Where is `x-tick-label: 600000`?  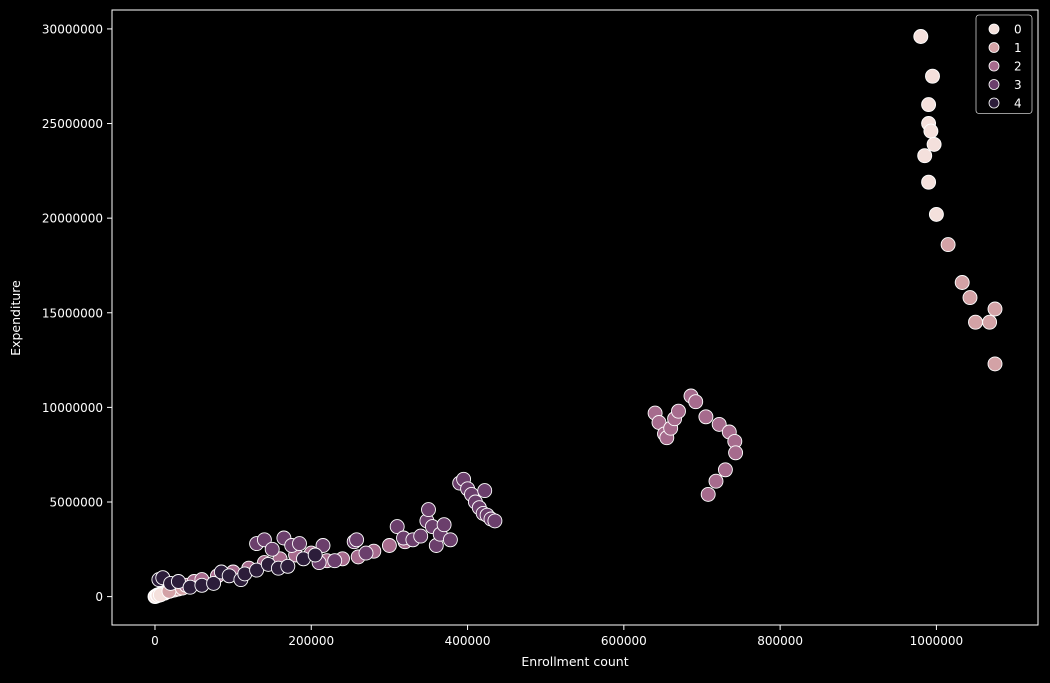
x-tick-label: 600000 is located at coordinates (624, 641).